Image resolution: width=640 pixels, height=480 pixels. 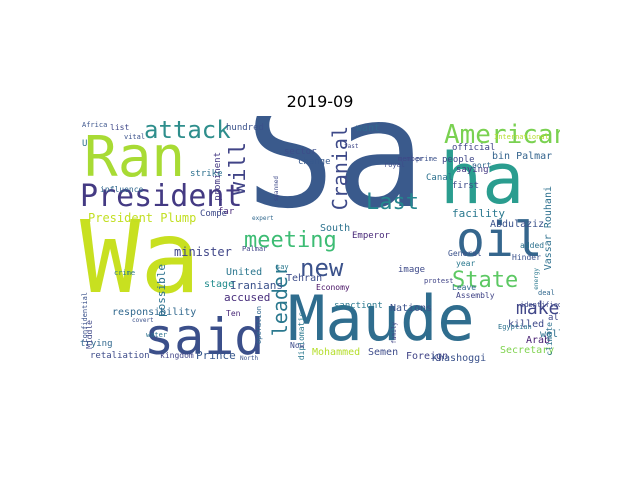 What do you see at coordinates (249, 358) in the screenshot?
I see `cloud-word: North` at bounding box center [249, 358].